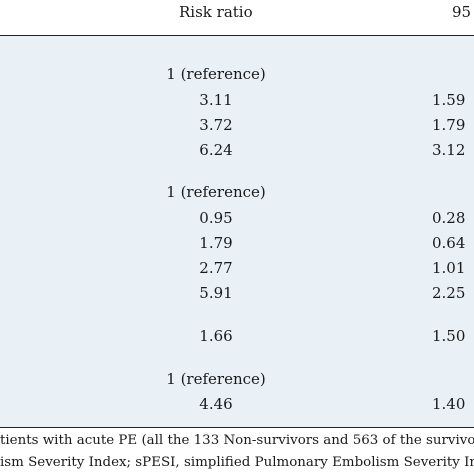  I want to click on table-row: 2.77 1.01, so click(237, 270).